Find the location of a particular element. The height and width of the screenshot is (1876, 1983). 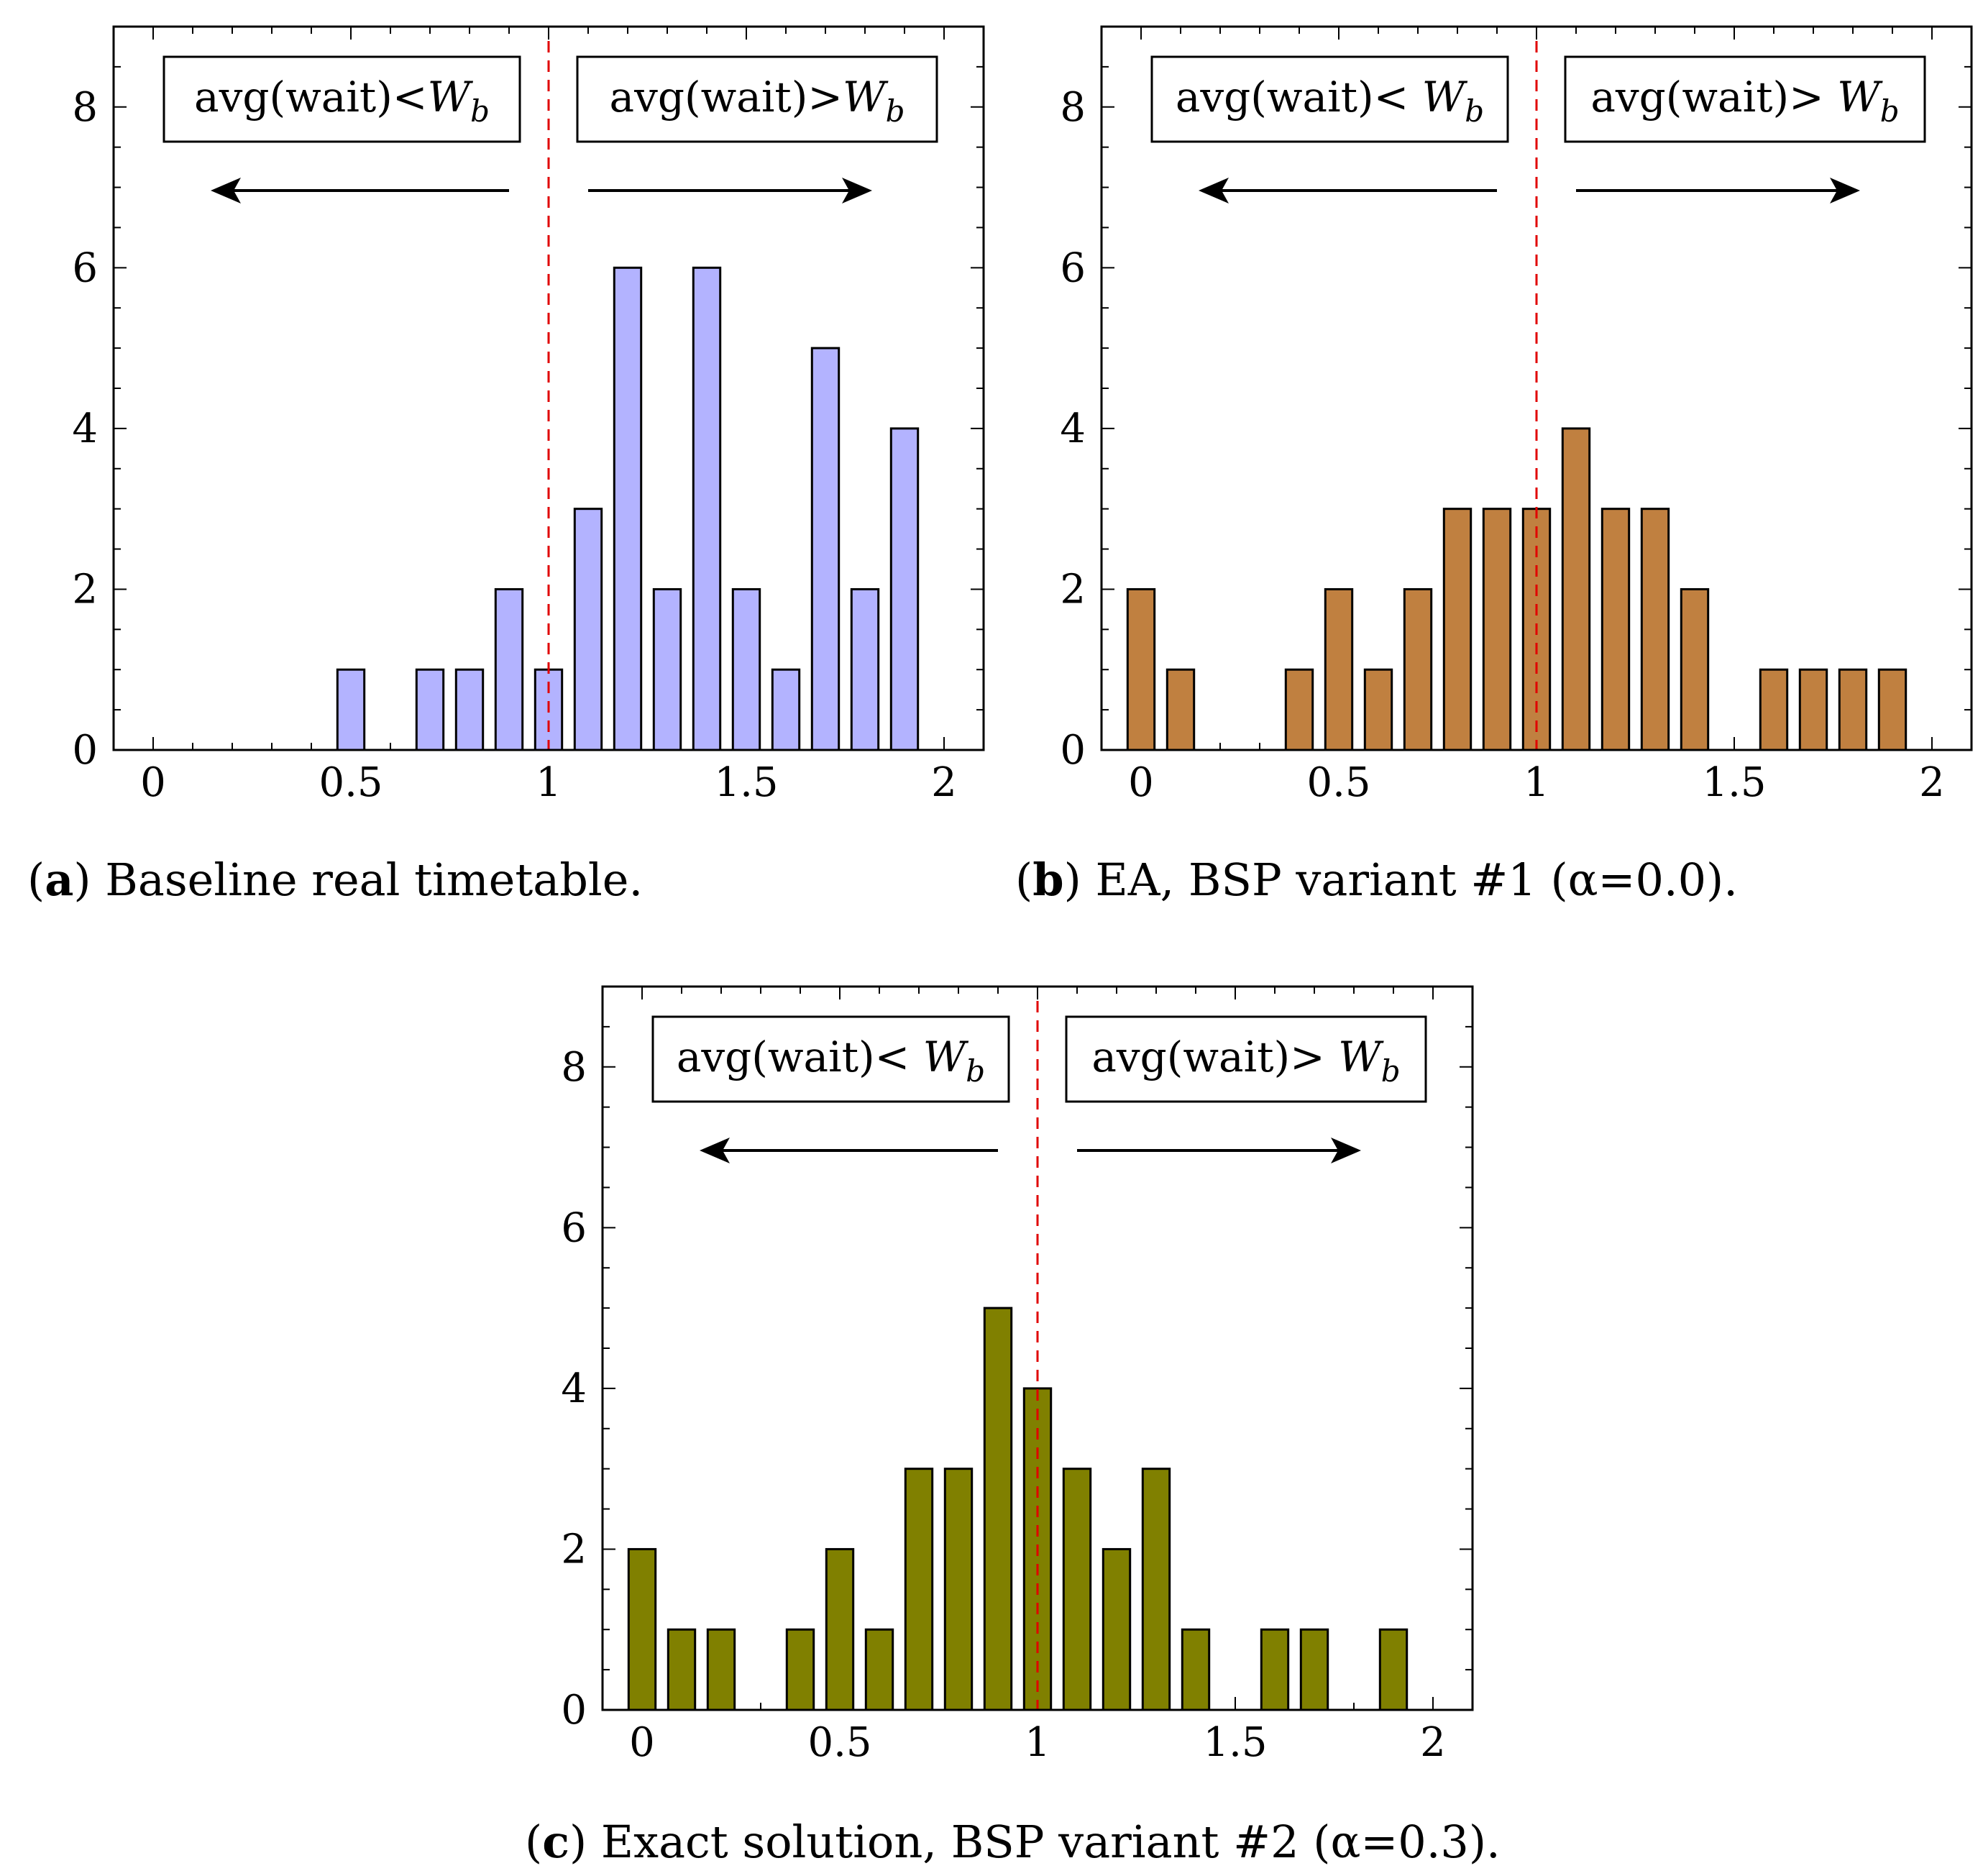

caption-a: (a) Baseline real timetable. is located at coordinates (335, 880).